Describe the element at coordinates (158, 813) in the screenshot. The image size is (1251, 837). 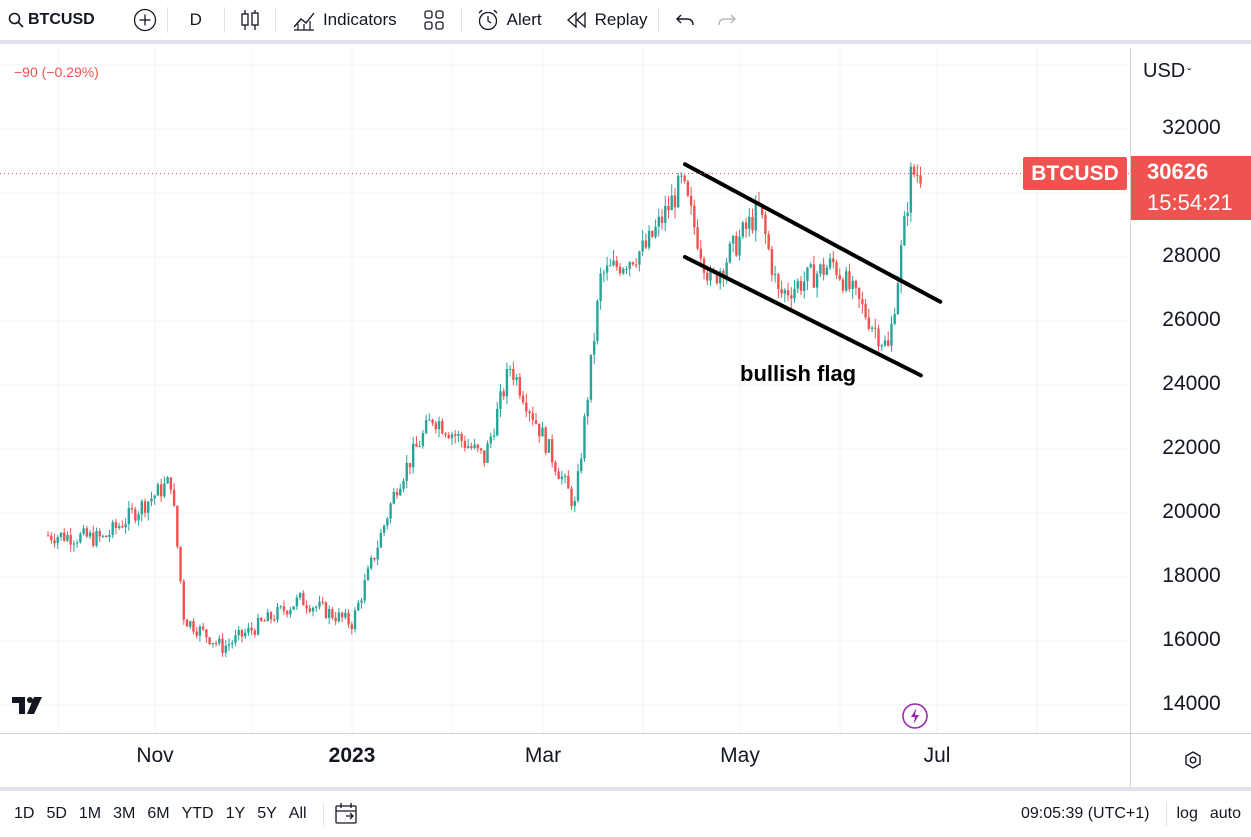
I see `range-6m-button: 6M` at that location.